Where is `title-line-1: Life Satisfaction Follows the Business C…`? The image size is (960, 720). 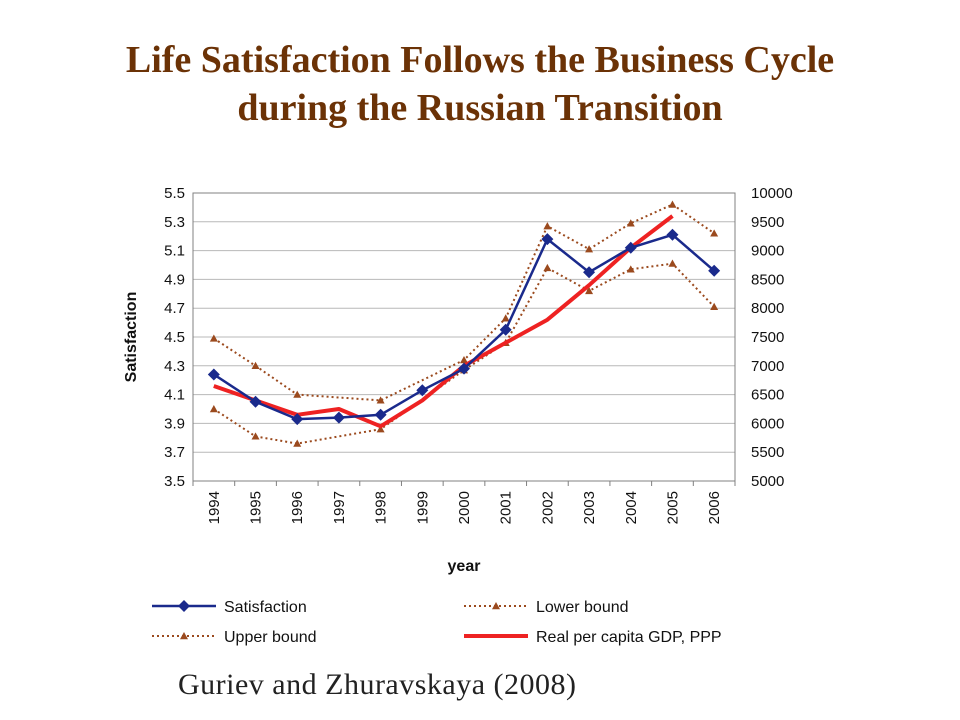
title-line-1: Life Satisfaction Follows the Business C… is located at coordinates (480, 60).